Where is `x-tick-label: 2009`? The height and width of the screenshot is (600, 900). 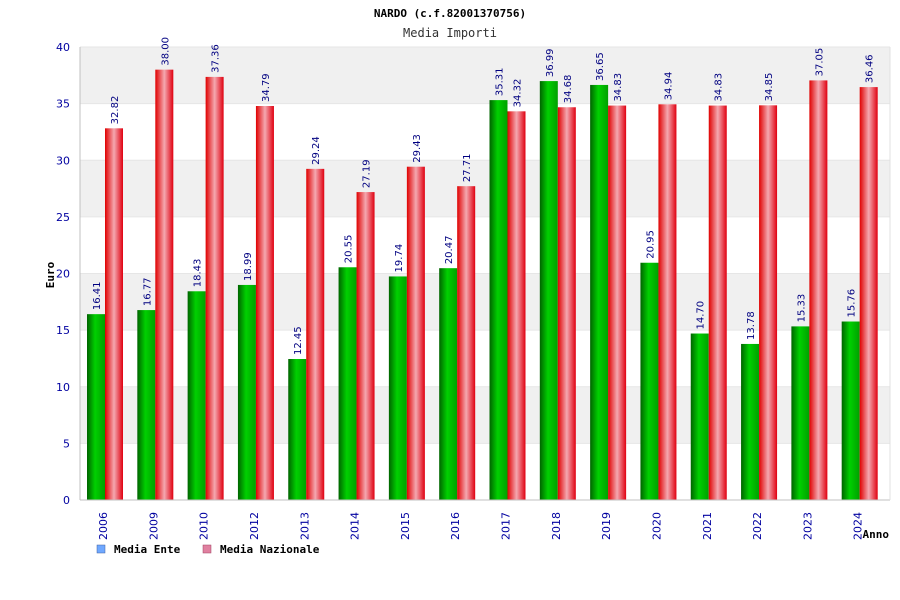 x-tick-label: 2009 is located at coordinates (153, 526).